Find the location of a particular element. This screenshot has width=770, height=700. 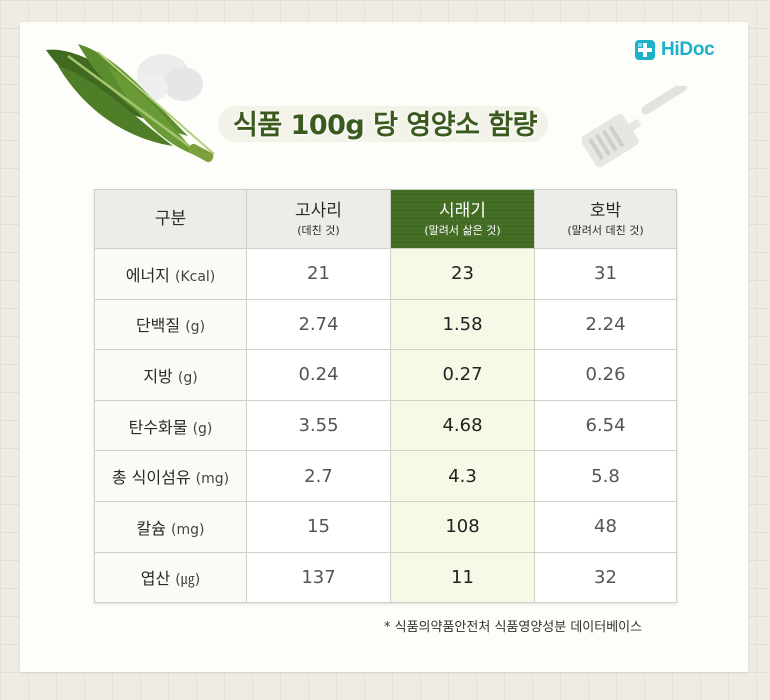

row-label: 단백질 (g) is located at coordinates (170, 324).